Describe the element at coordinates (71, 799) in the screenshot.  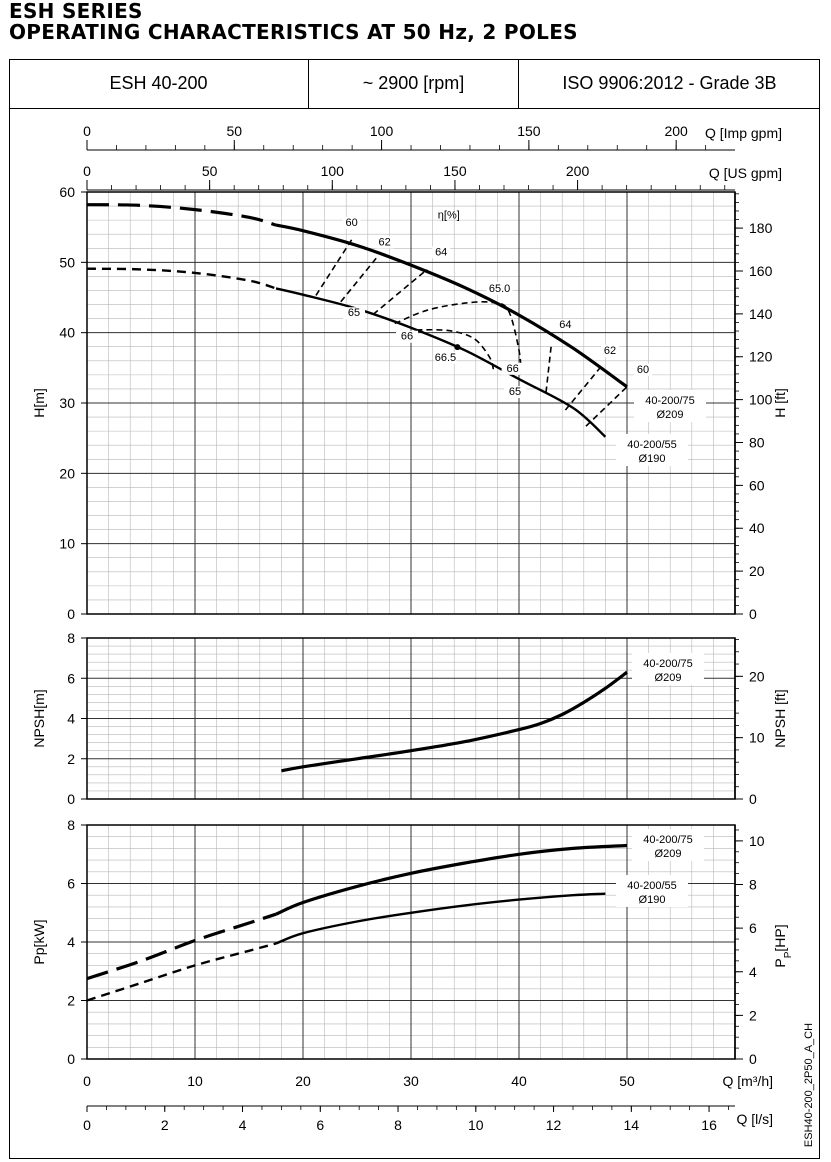
I see `npsh-ytick-label: 0` at that location.